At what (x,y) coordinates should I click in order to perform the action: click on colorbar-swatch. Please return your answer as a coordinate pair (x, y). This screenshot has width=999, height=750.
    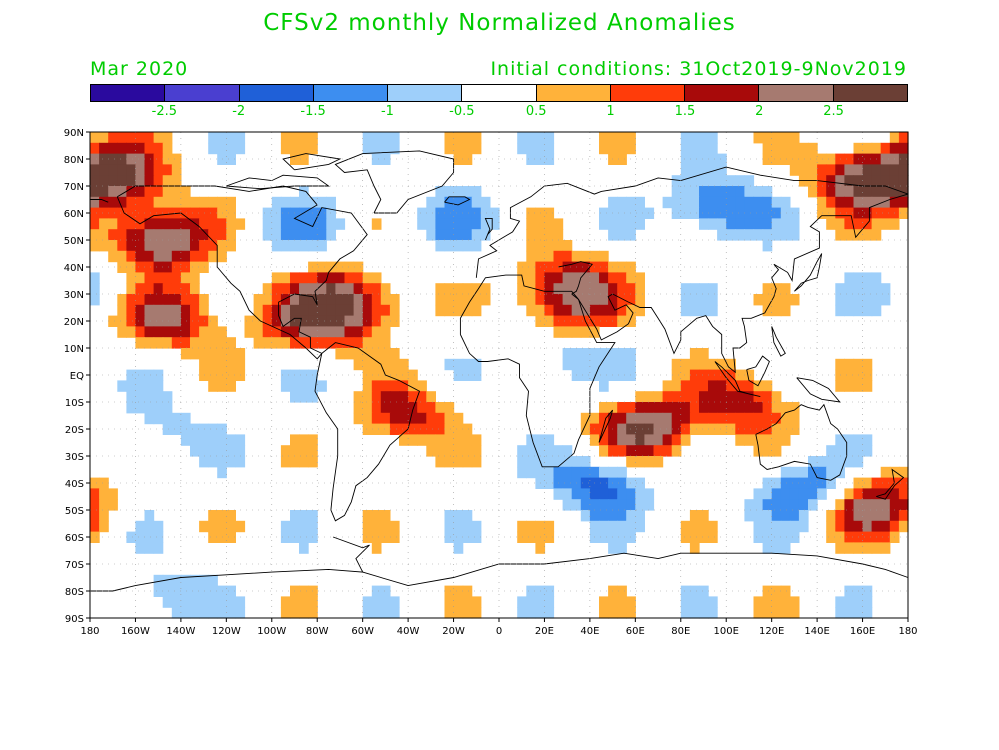
    Looking at the image, I should click on (870, 93).